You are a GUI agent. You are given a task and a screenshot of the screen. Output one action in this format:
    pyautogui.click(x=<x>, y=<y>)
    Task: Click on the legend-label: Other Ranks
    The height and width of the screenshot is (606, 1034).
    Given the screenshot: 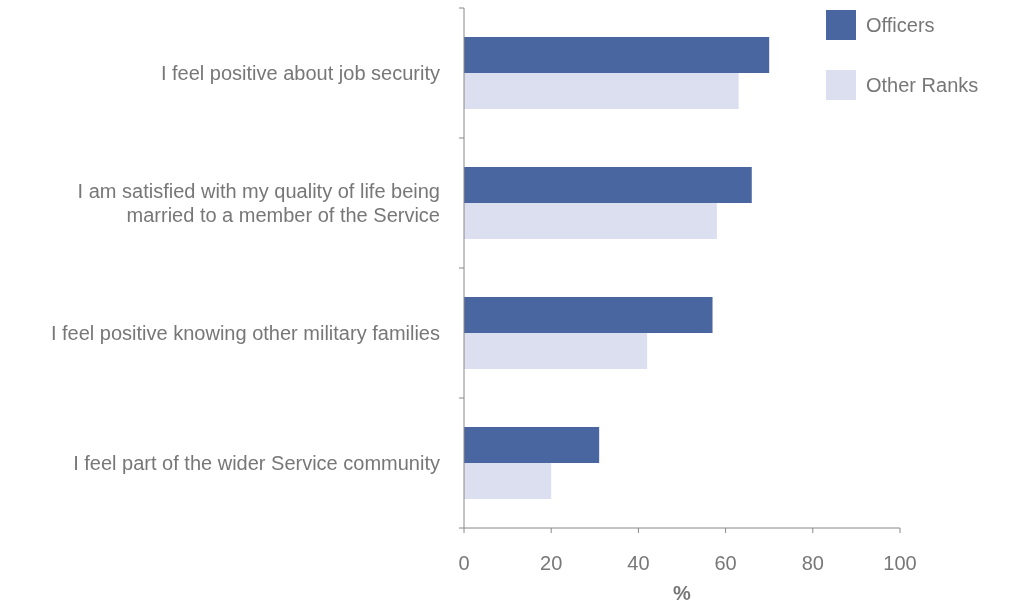 What is the action you would take?
    pyautogui.click(x=922, y=85)
    